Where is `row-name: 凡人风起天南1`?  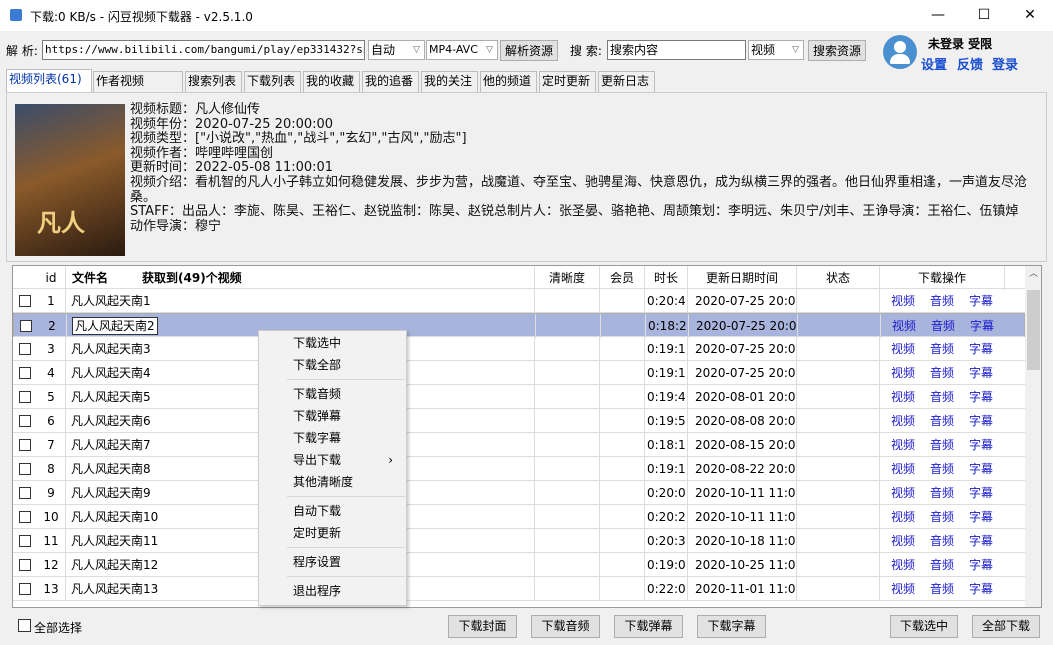 row-name: 凡人风起天南1 is located at coordinates (300, 301).